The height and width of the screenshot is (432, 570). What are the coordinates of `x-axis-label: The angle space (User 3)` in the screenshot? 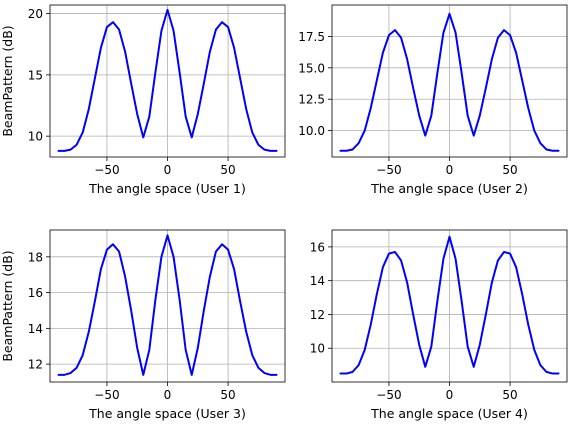 It's located at (167, 413).